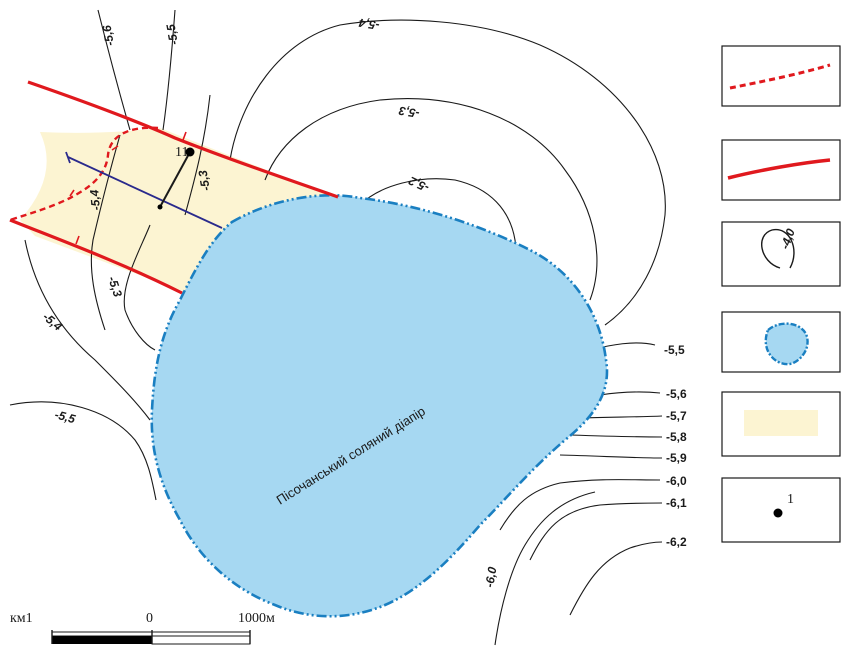 The image size is (850, 652). What do you see at coordinates (676, 503) in the screenshot?
I see `svg-text: -6,1` at bounding box center [676, 503].